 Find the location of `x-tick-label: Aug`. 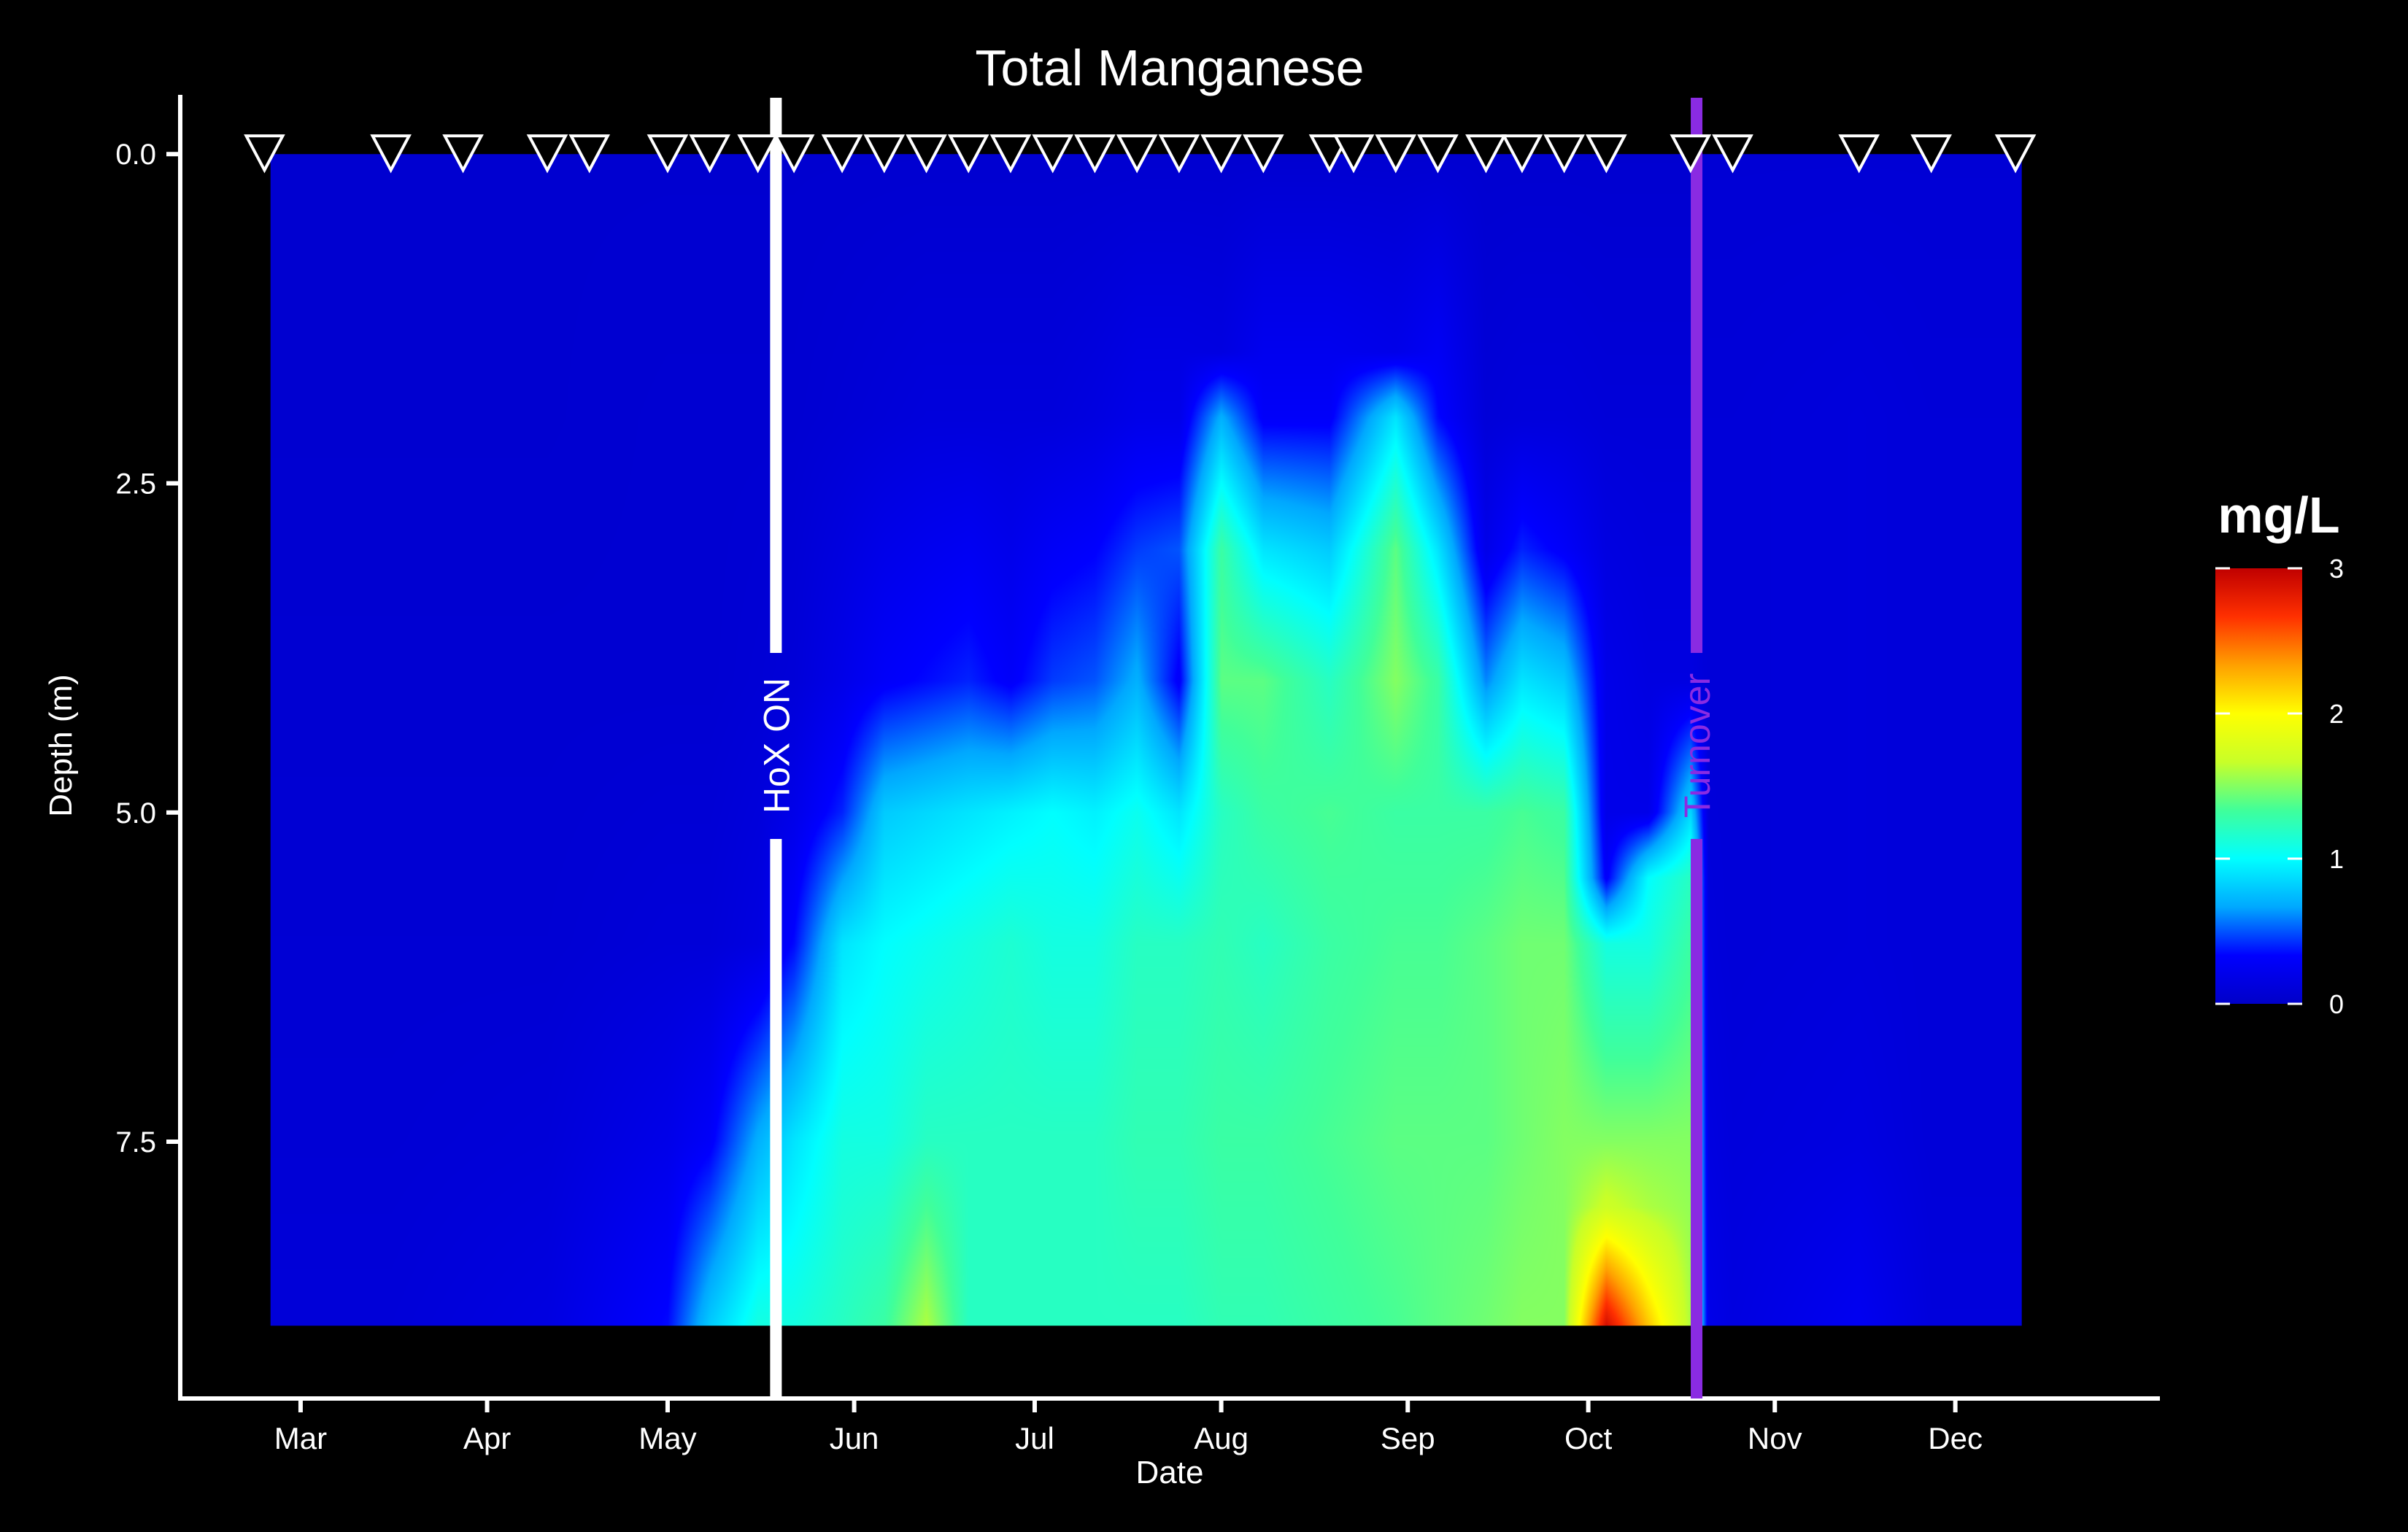

x-tick-label: Aug is located at coordinates (1221, 1438).